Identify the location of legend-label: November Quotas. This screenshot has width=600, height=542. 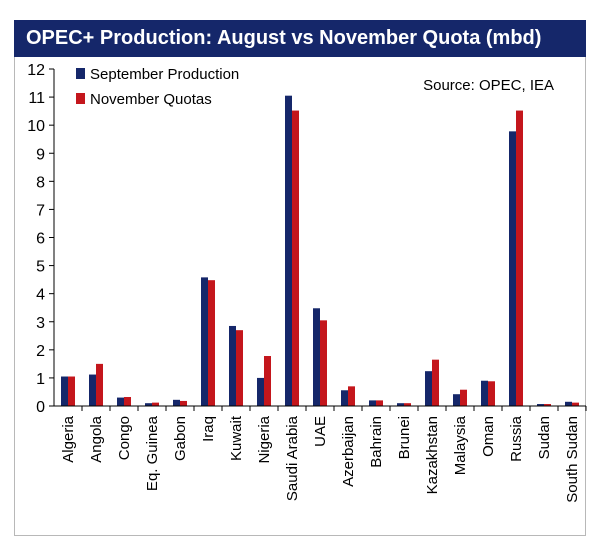
(151, 99).